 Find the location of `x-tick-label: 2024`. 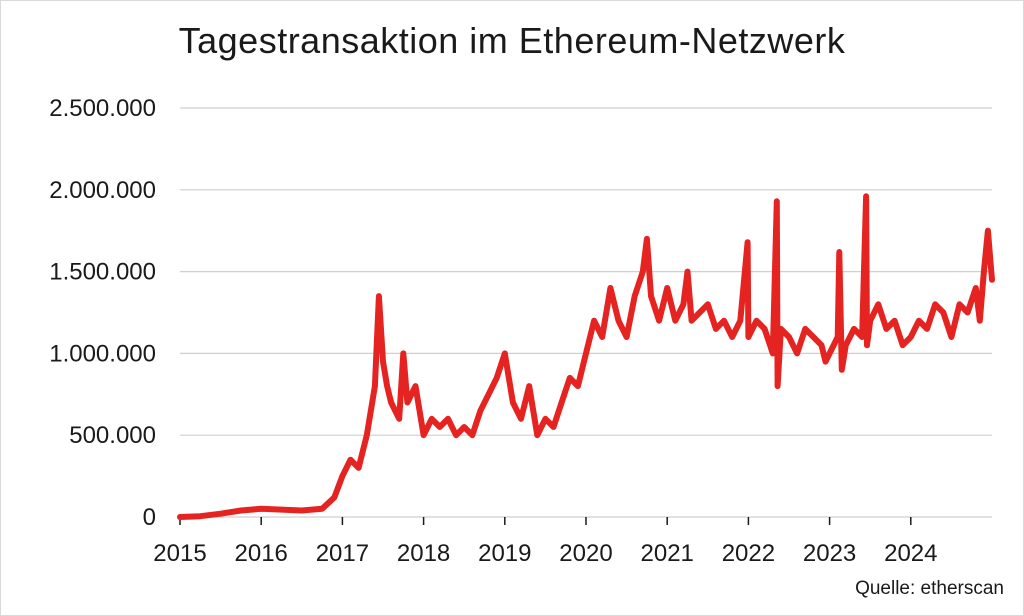

x-tick-label: 2024 is located at coordinates (910, 553).